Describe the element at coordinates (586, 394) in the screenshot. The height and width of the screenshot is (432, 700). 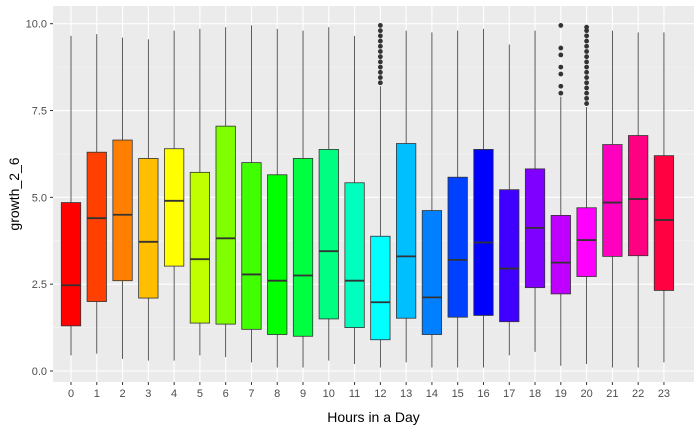
I see `x-tick-label: 20` at that location.